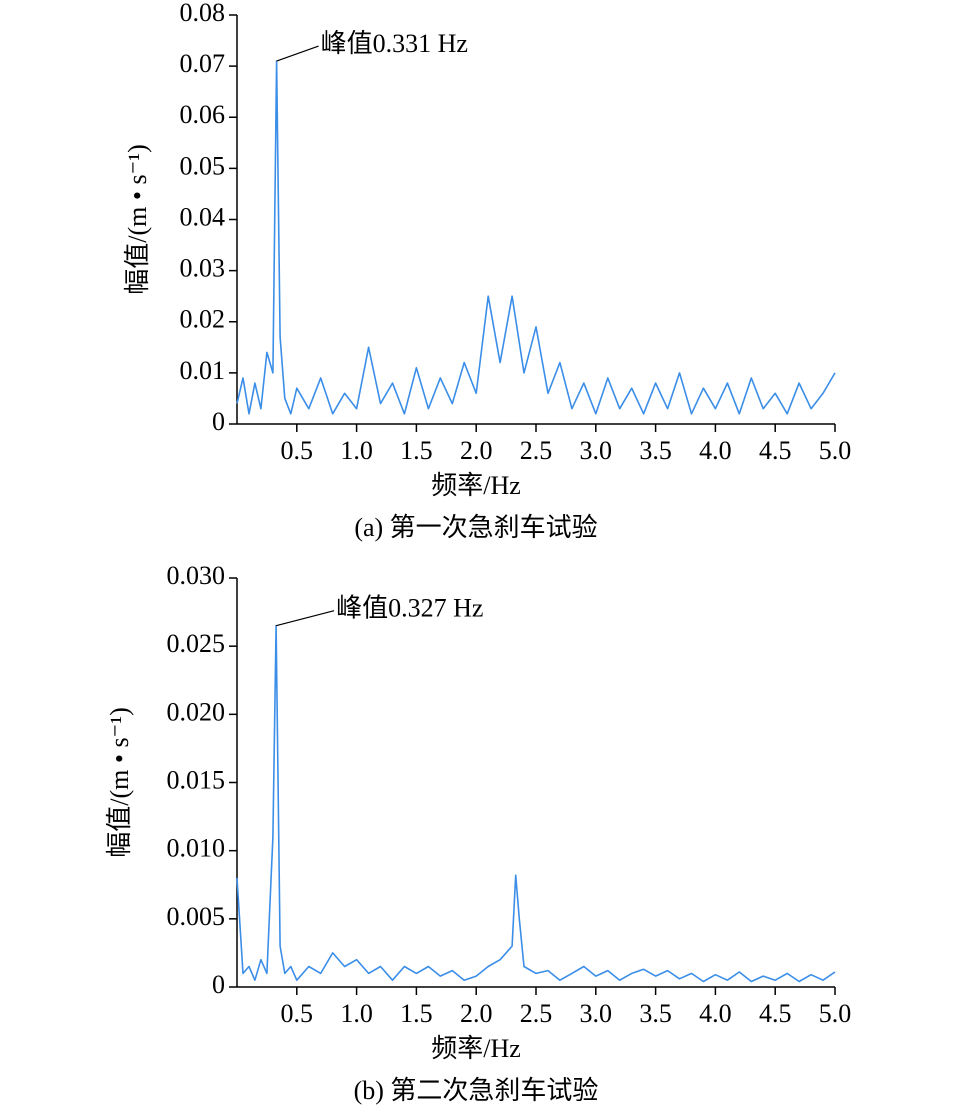 Image resolution: width=957 pixels, height=1118 pixels. What do you see at coordinates (203, 13) in the screenshot?
I see `y-tick-label: 0.08` at bounding box center [203, 13].